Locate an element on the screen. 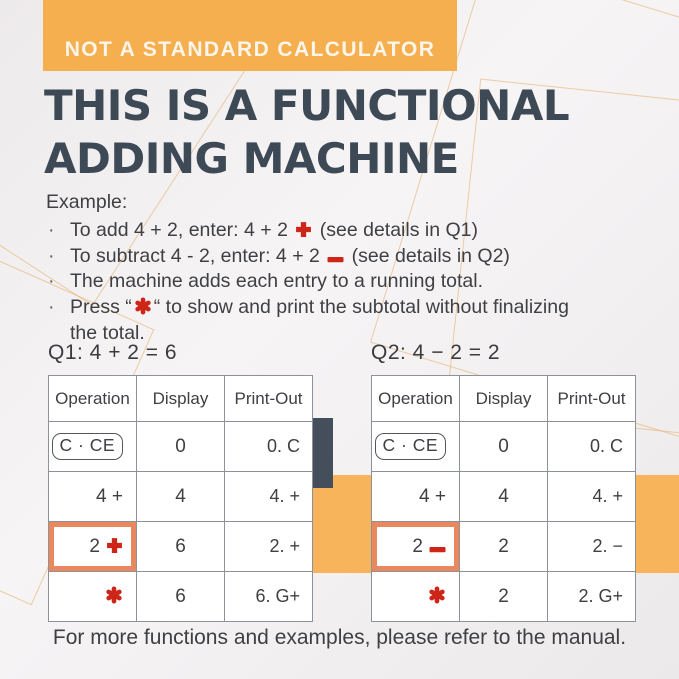 The width and height of the screenshot is (679, 679). table-row: 6 6. G+ is located at coordinates (180, 596).